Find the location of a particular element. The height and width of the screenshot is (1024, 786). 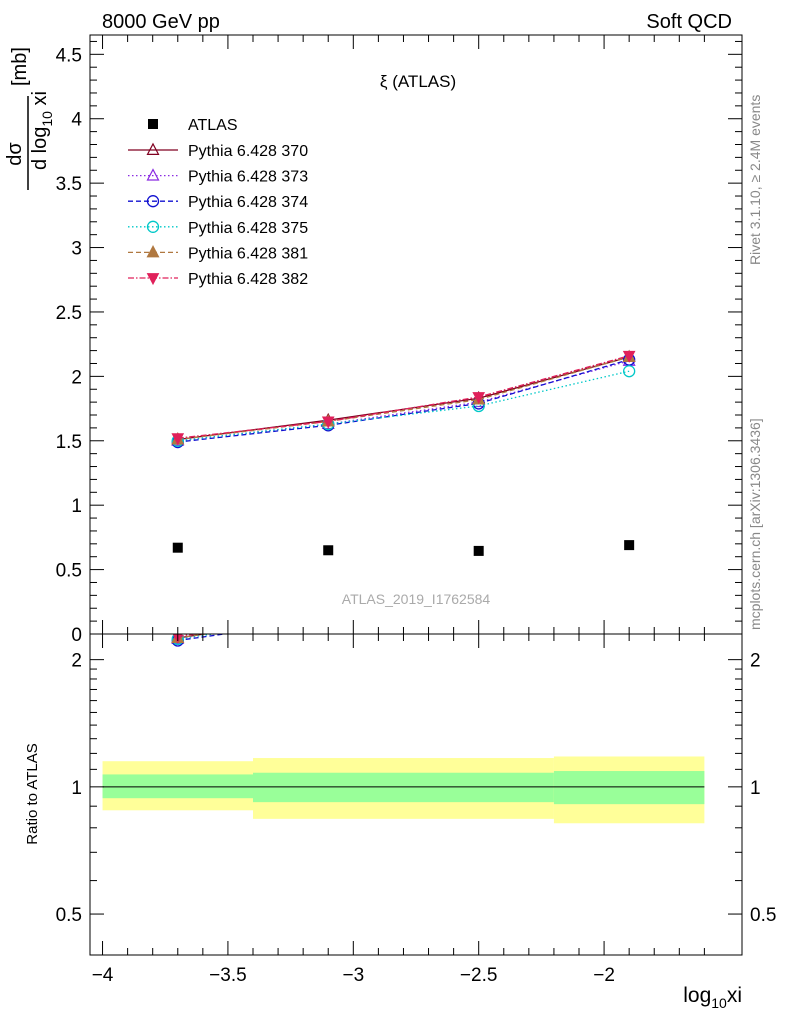

x-label-suffix: xi is located at coordinates (734, 995).